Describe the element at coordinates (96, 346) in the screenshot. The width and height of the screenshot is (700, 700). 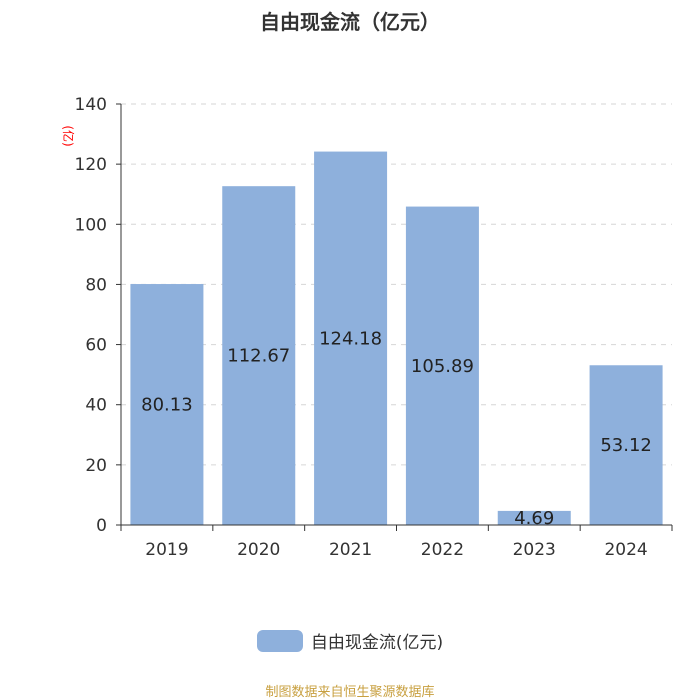
I see `y-tick-label: 60` at that location.